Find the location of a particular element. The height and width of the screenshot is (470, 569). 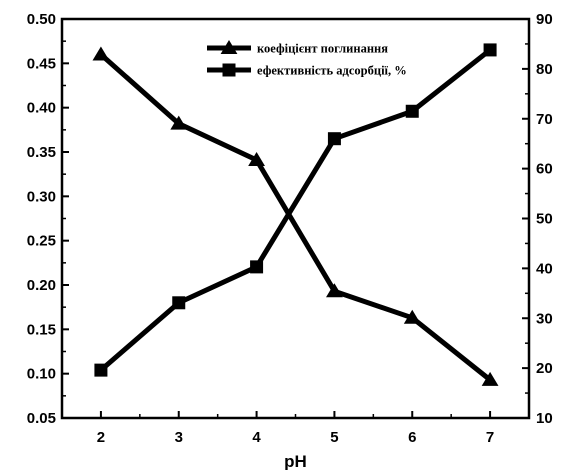

legend-label: ефективність адсорбції, % is located at coordinates (332, 71).